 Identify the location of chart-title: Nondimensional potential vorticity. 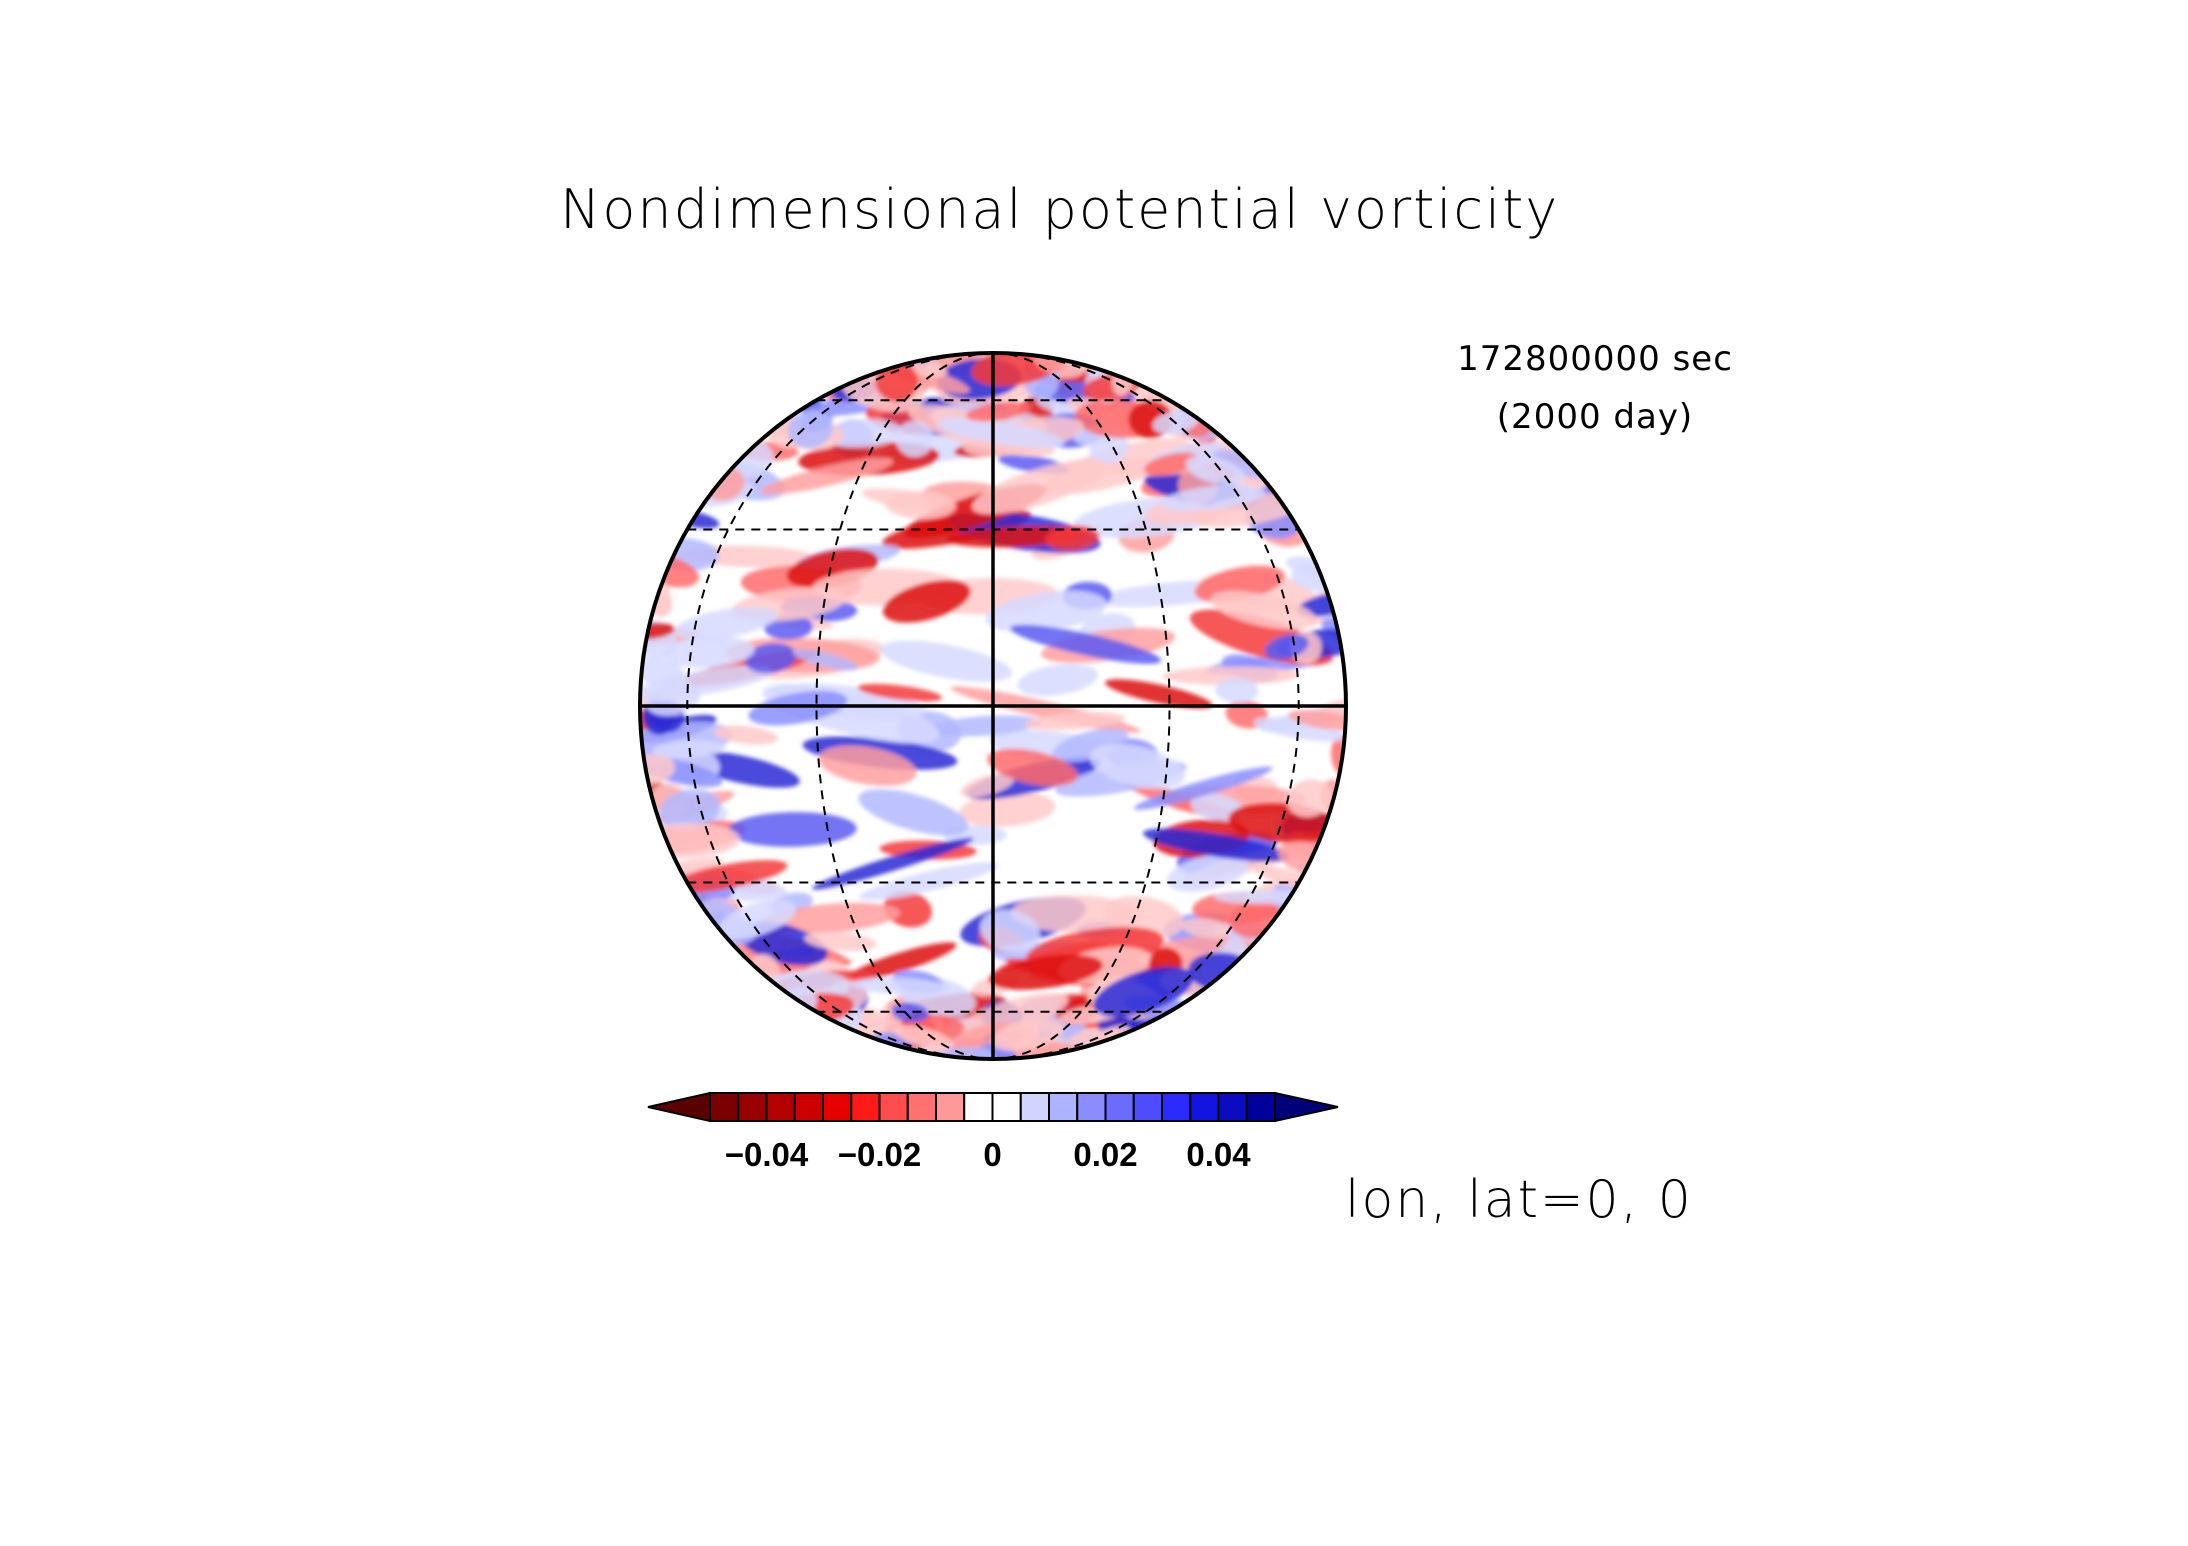
(1060, 209).